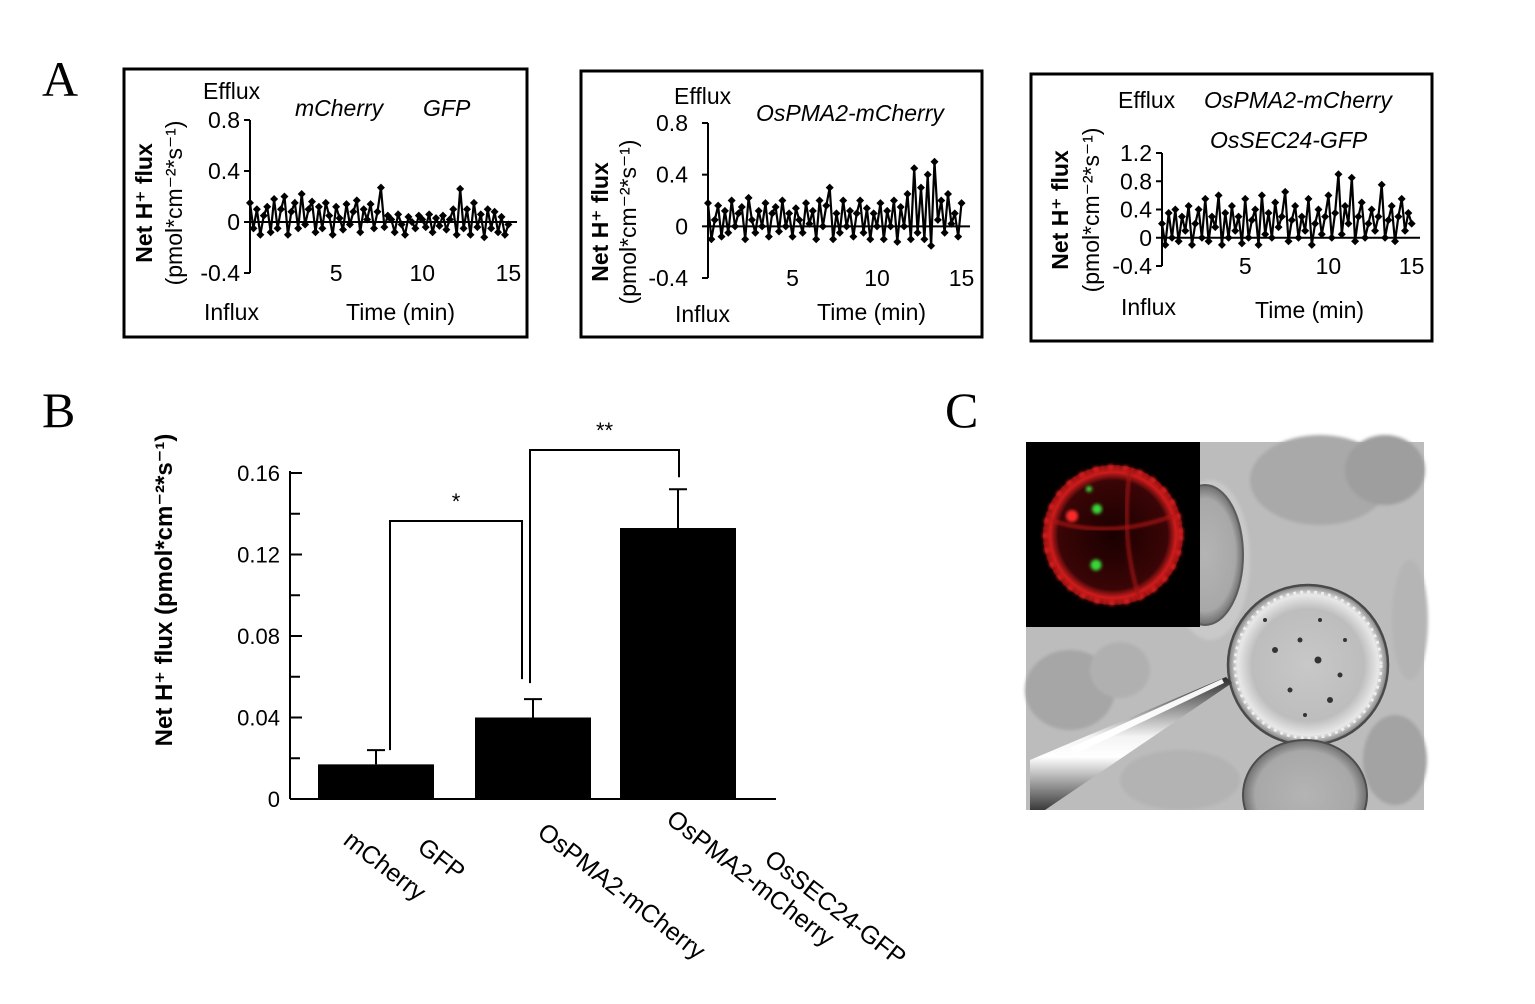  What do you see at coordinates (961, 410) in the screenshot?
I see `panel-letter-c: C` at bounding box center [961, 410].